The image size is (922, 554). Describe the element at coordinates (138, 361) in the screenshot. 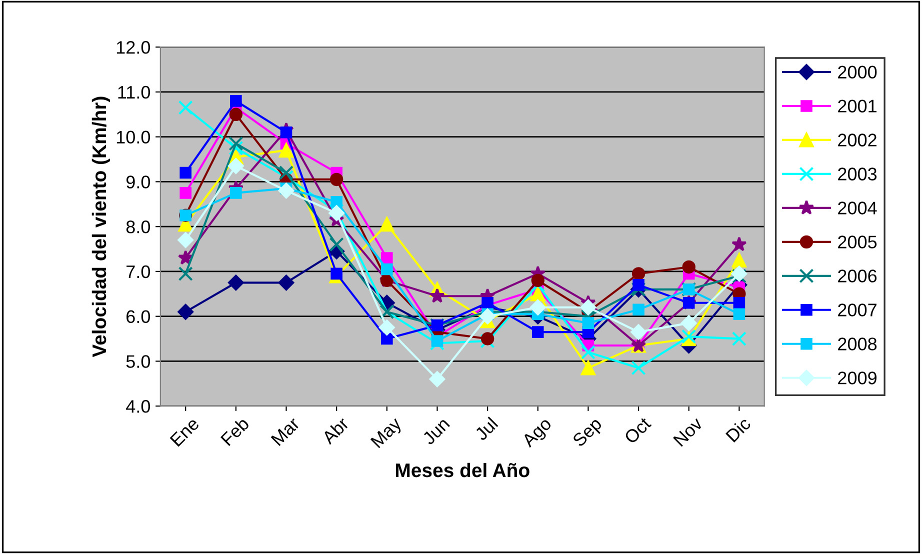

I see `y-tick-label: 5.0` at that location.